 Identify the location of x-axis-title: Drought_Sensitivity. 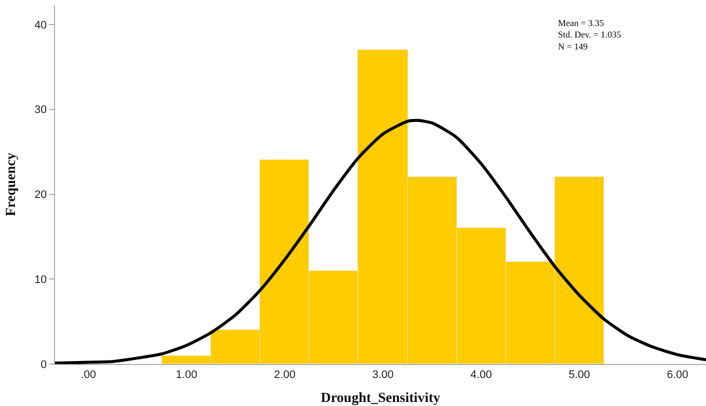
(380, 398).